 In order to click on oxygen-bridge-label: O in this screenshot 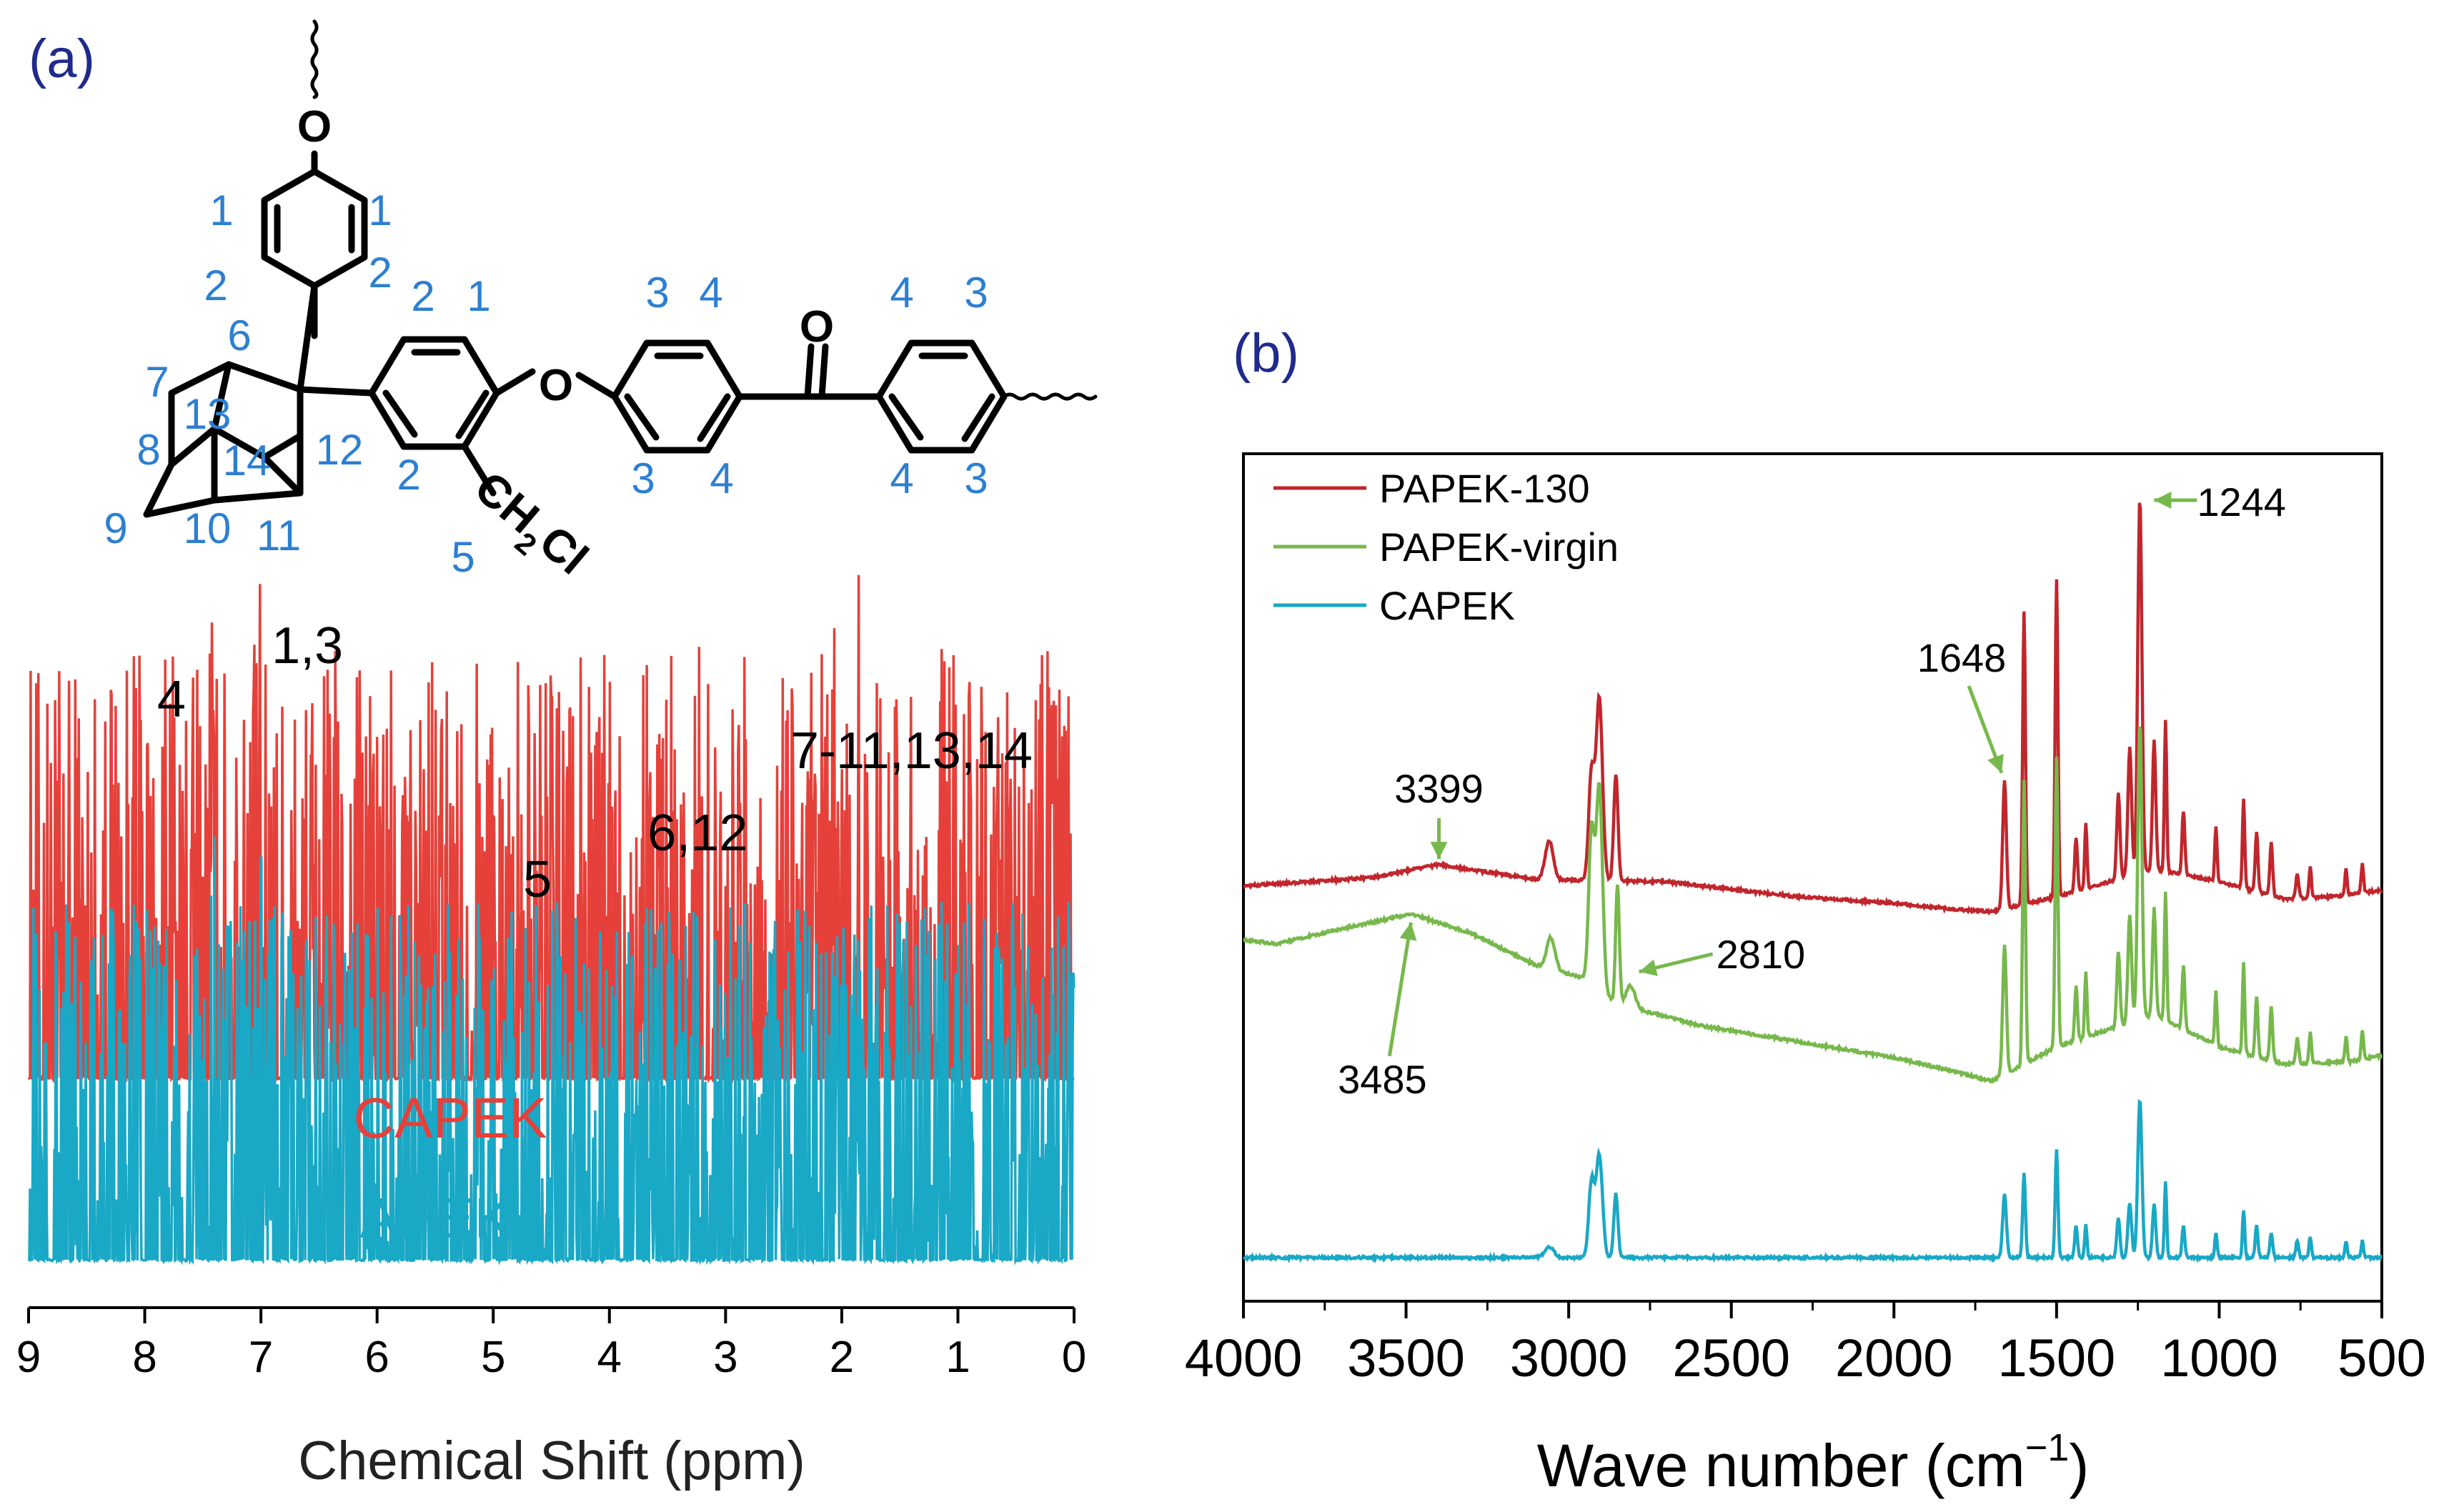, I will do `click(556, 386)`.